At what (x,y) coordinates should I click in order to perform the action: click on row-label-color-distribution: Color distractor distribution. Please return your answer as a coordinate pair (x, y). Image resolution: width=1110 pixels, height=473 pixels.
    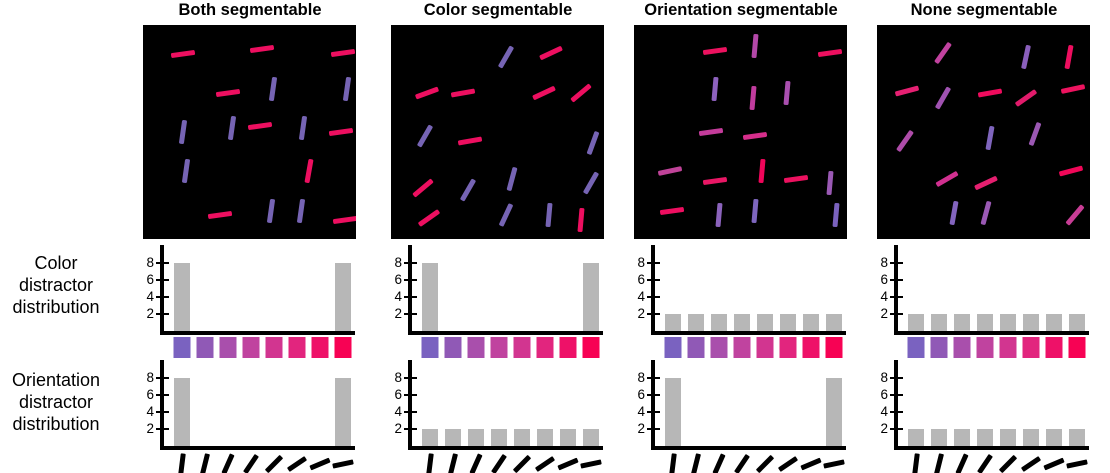
    Looking at the image, I should click on (56, 285).